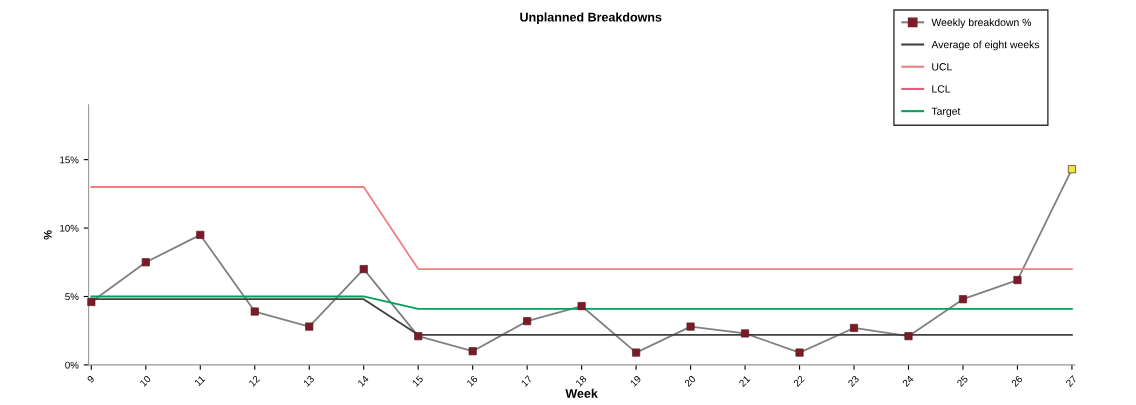 The height and width of the screenshot is (405, 1136). Describe the element at coordinates (69, 228) in the screenshot. I see `y-tick-label: 10%` at that location.